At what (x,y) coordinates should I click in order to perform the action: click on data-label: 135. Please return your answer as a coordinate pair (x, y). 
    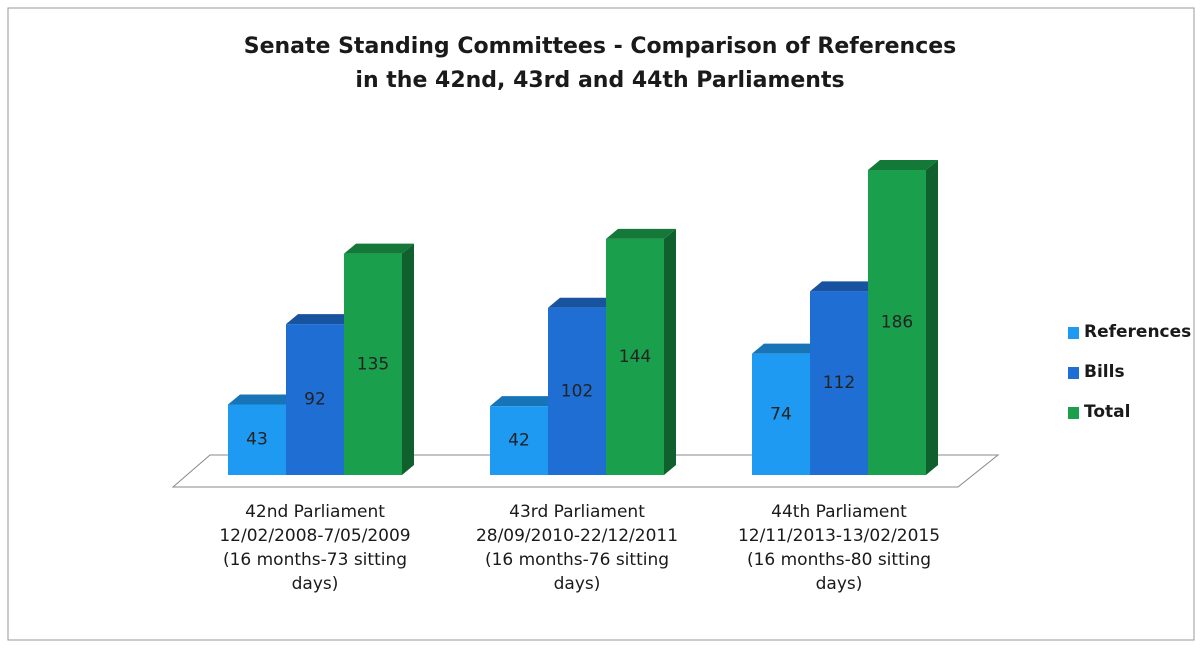
    Looking at the image, I should click on (373, 364).